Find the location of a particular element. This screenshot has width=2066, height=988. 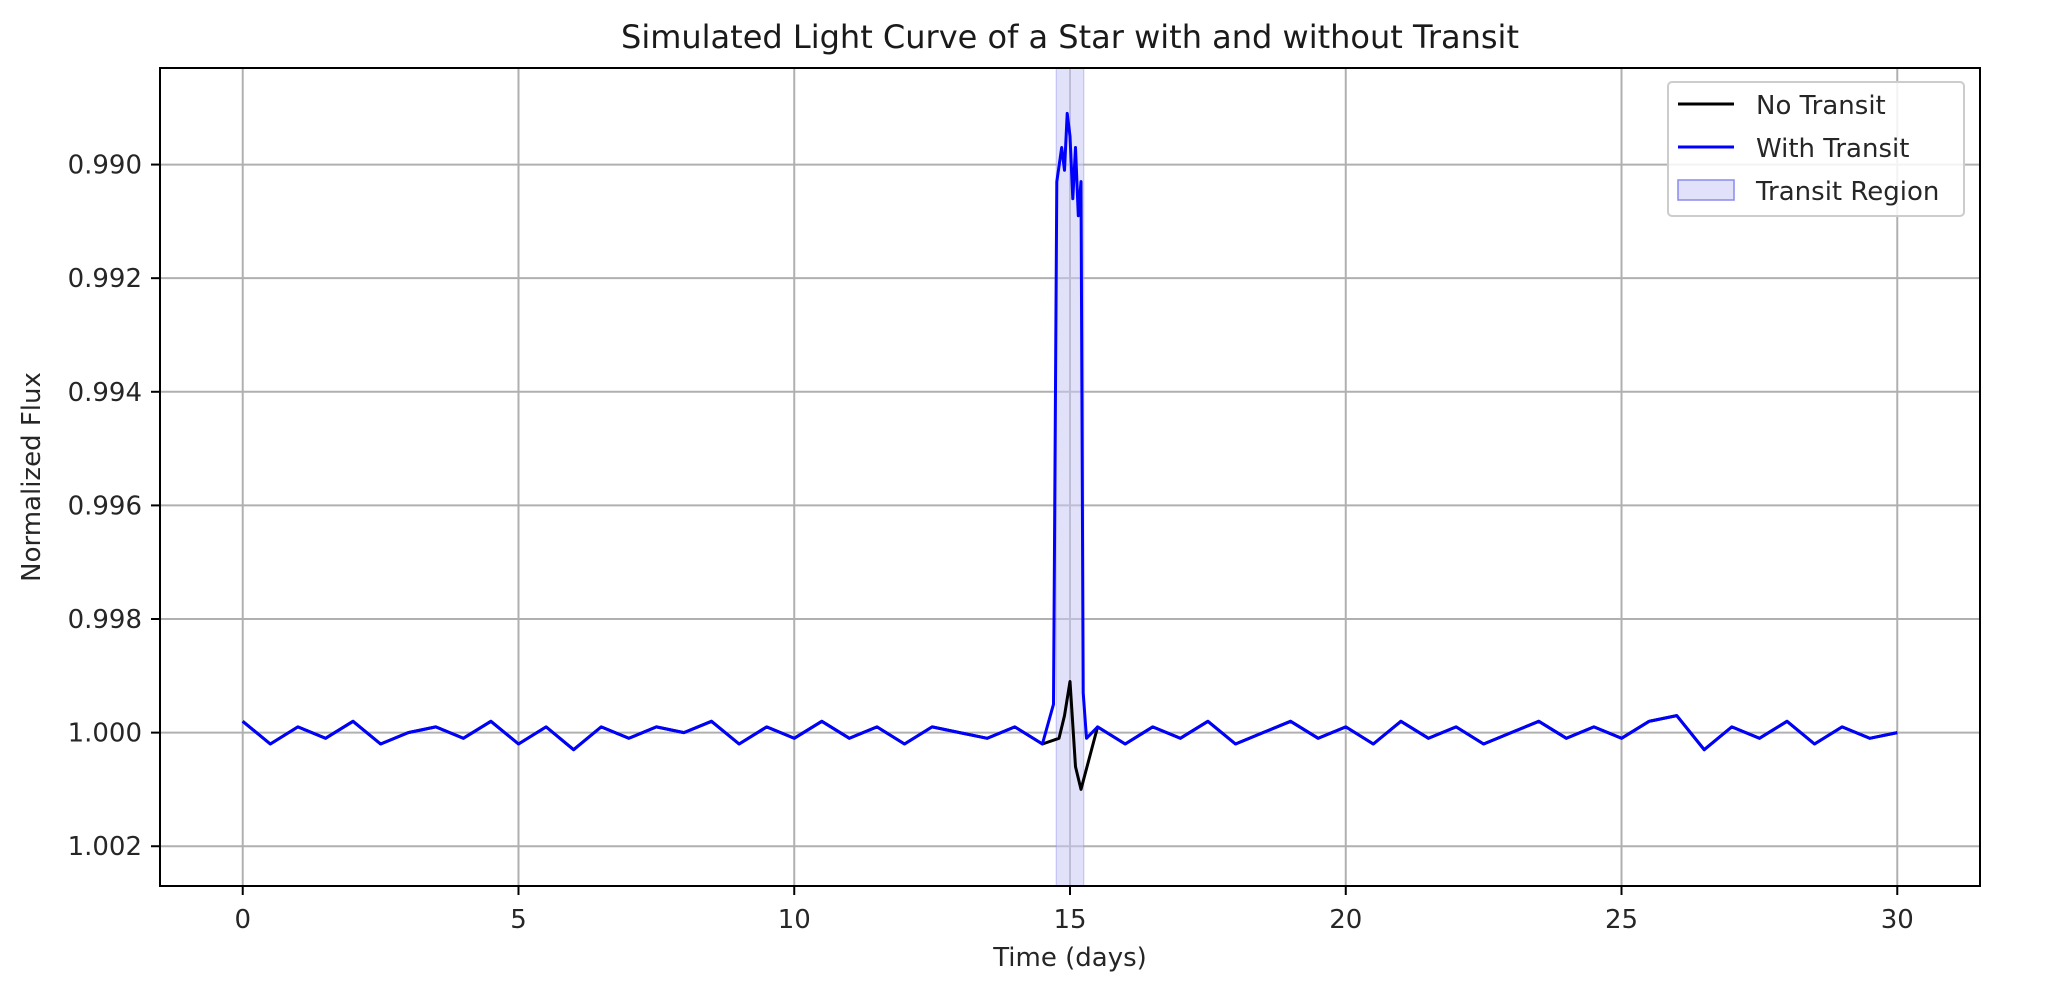

x-tick-label: 10 is located at coordinates (794, 920).